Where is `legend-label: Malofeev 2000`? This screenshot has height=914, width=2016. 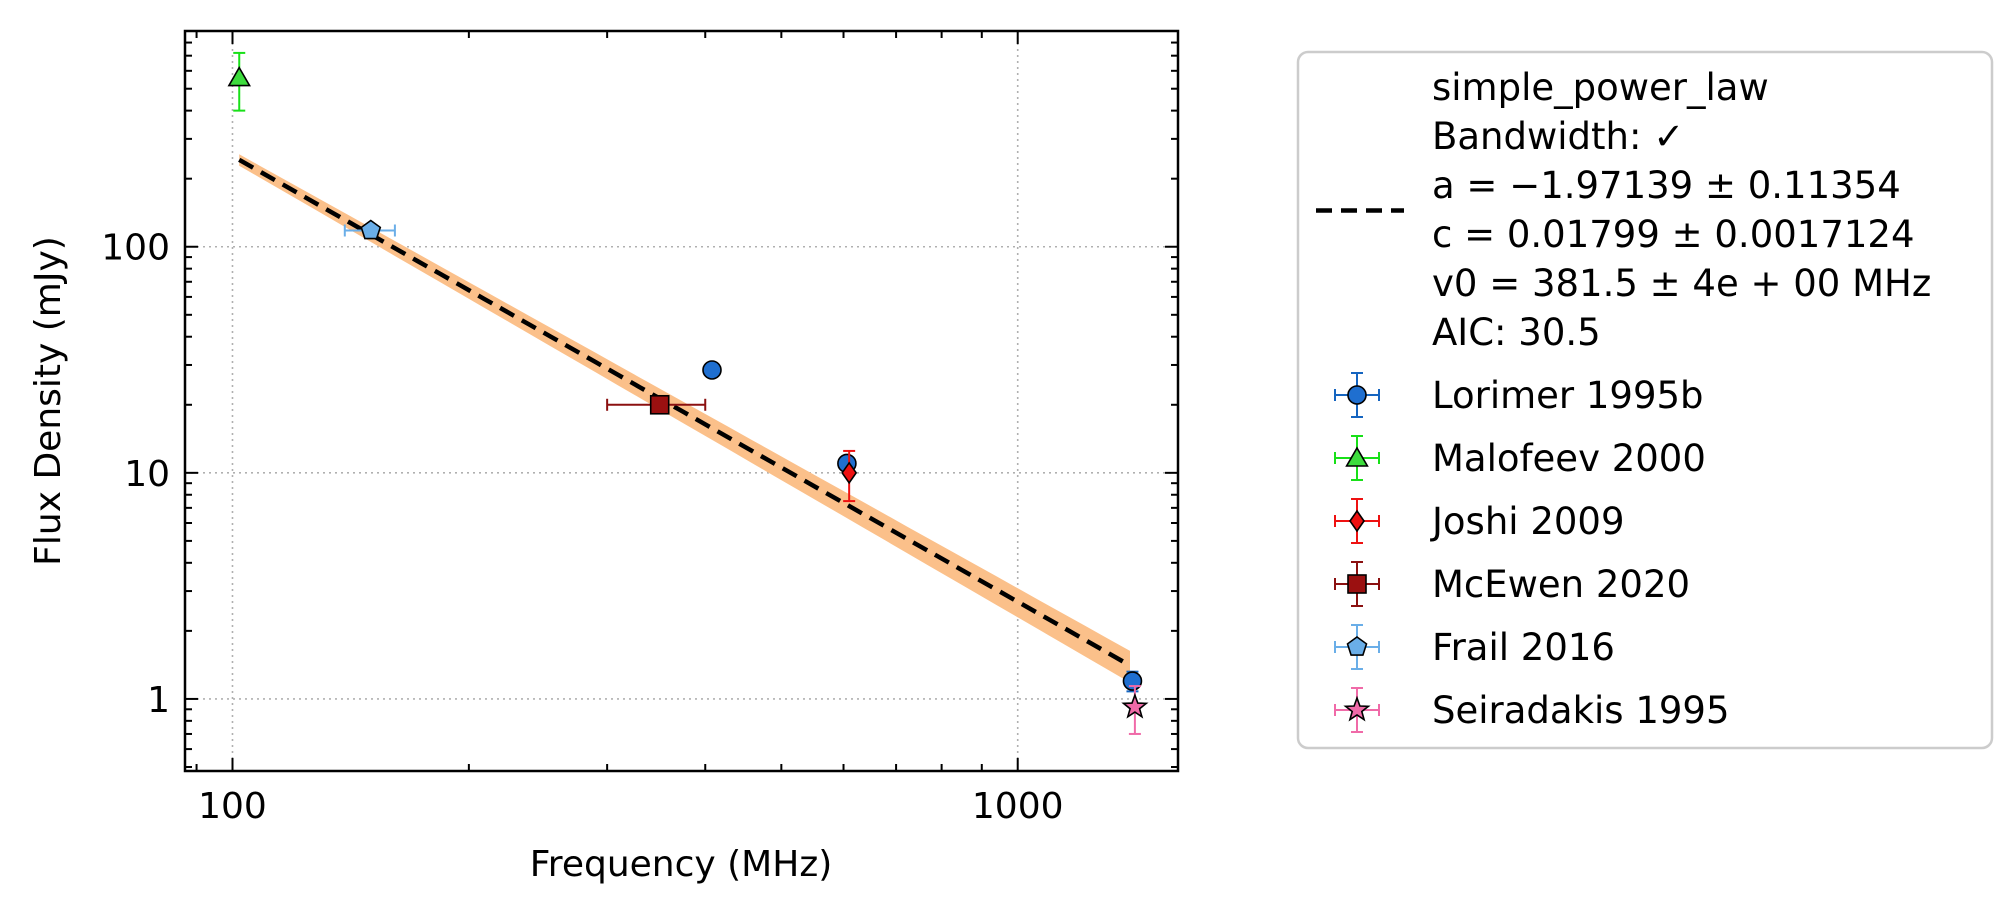 legend-label: Malofeev 2000 is located at coordinates (1569, 458).